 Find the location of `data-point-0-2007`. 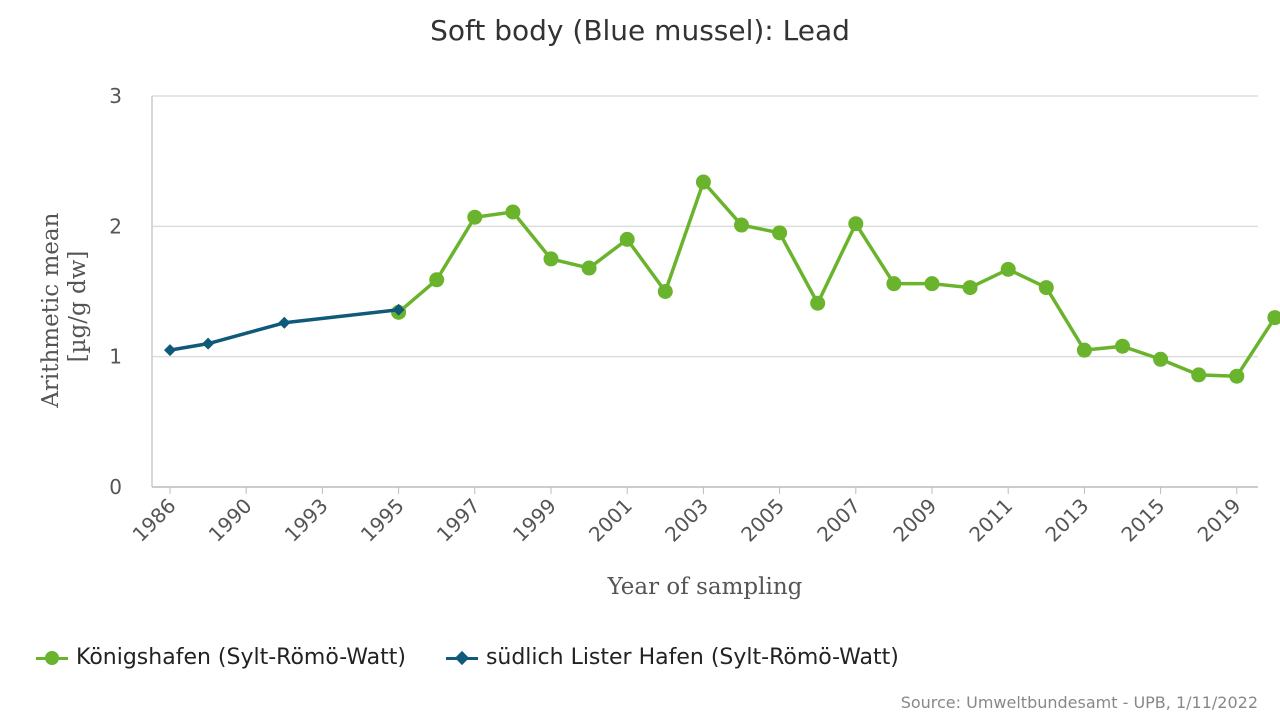

data-point-0-2007 is located at coordinates (970, 288).